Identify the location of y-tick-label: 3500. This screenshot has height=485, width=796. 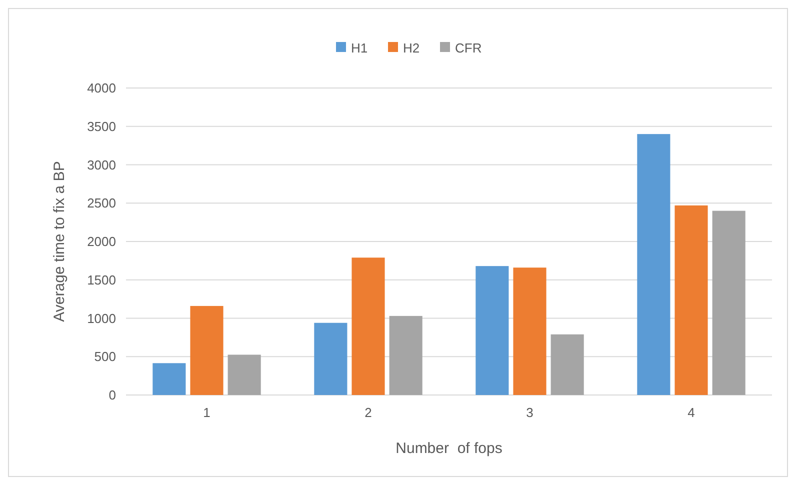
(101, 126).